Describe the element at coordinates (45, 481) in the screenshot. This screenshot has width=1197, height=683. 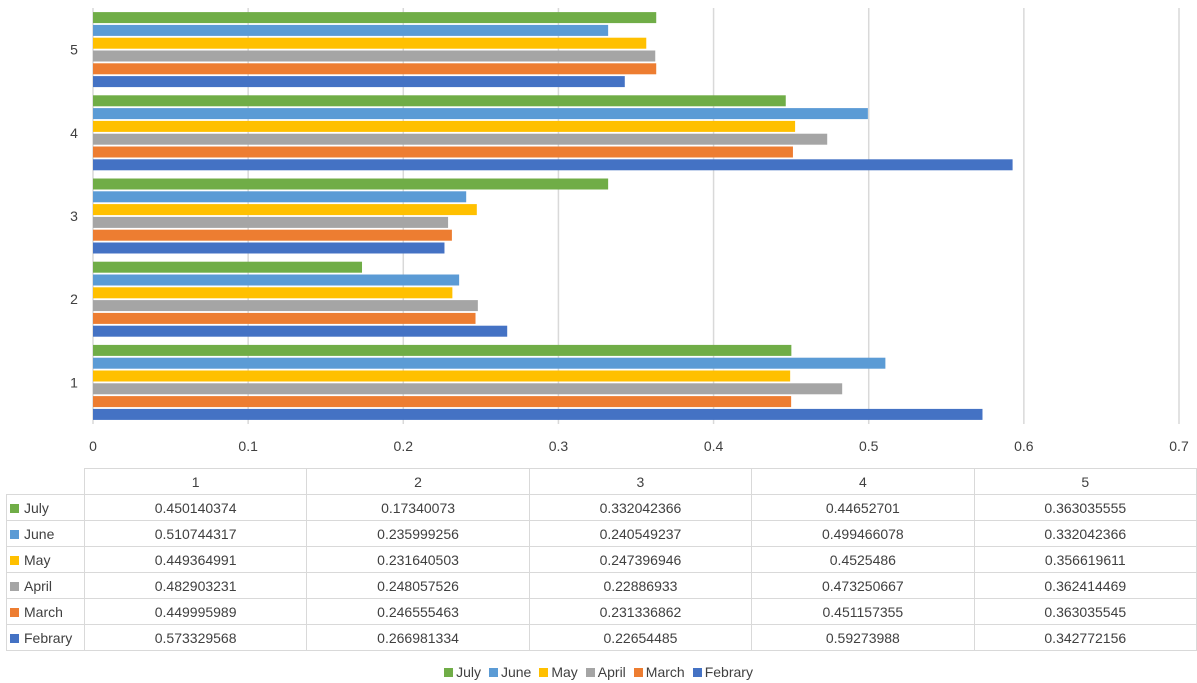
I see `table-corner` at that location.